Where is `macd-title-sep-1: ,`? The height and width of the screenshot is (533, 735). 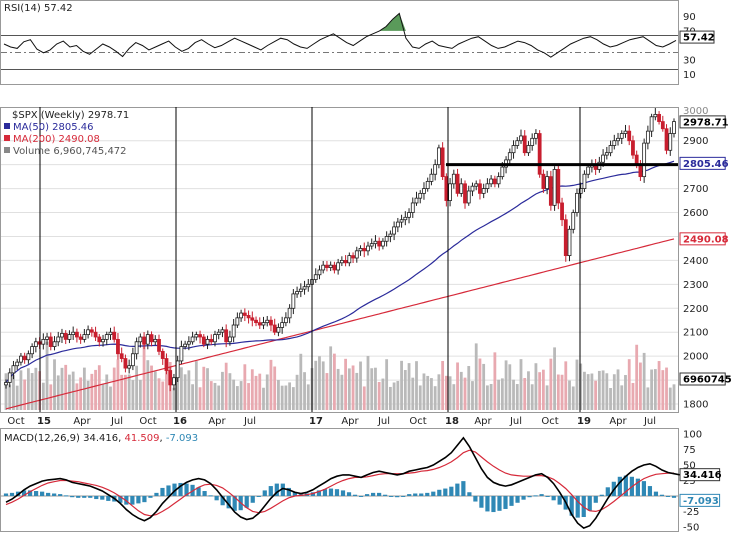 macd-title-sep-1: , is located at coordinates (121, 438).